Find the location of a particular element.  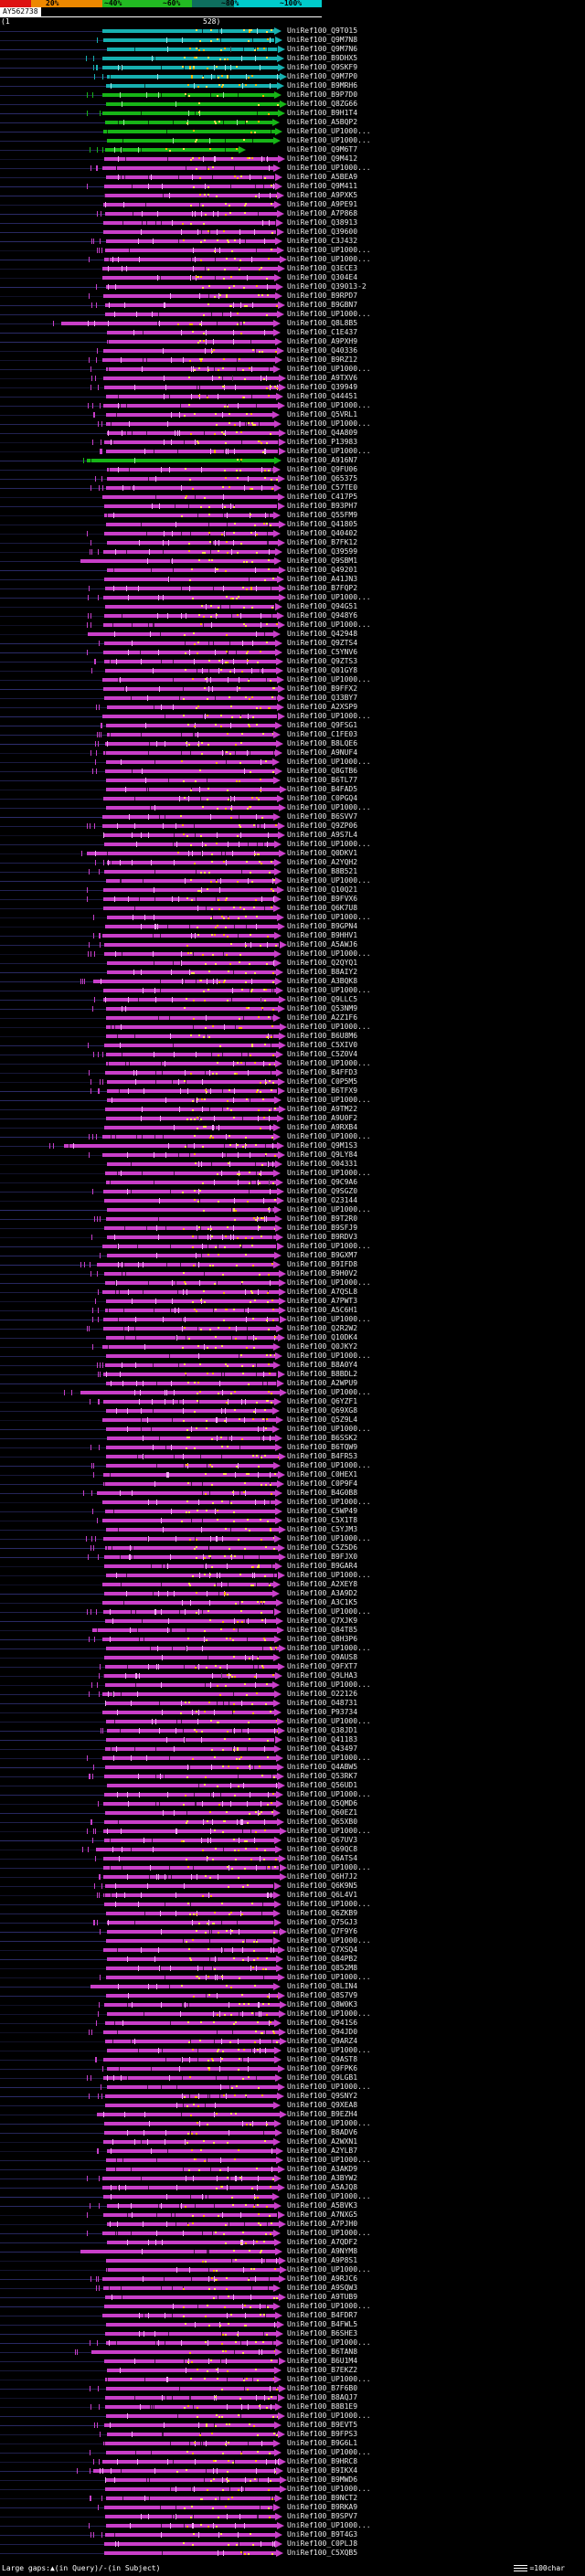

hit-label: UniRef100_O22126 is located at coordinates (323, 1694).